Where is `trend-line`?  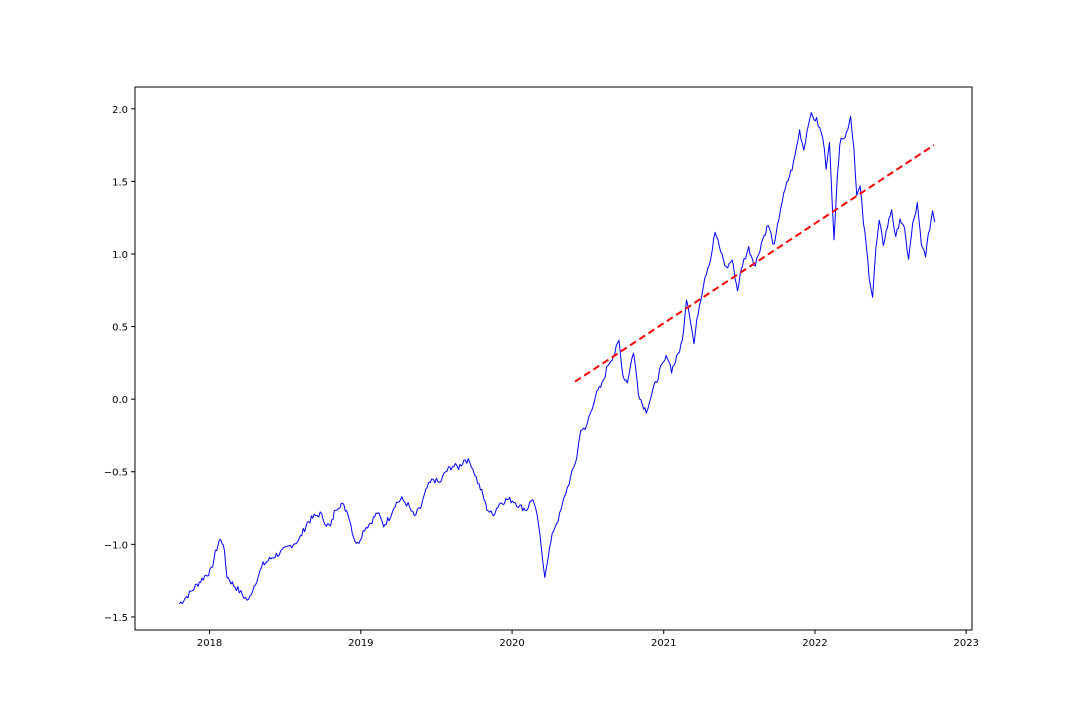
trend-line is located at coordinates (754, 263).